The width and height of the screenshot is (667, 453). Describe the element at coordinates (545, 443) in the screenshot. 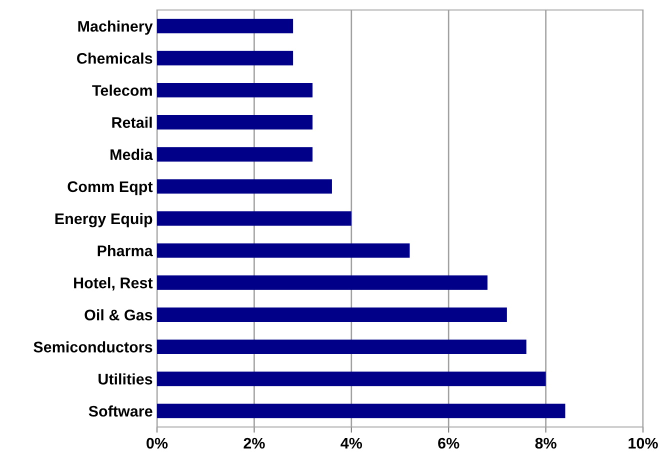

I see `x-tick-label: 8%` at that location.